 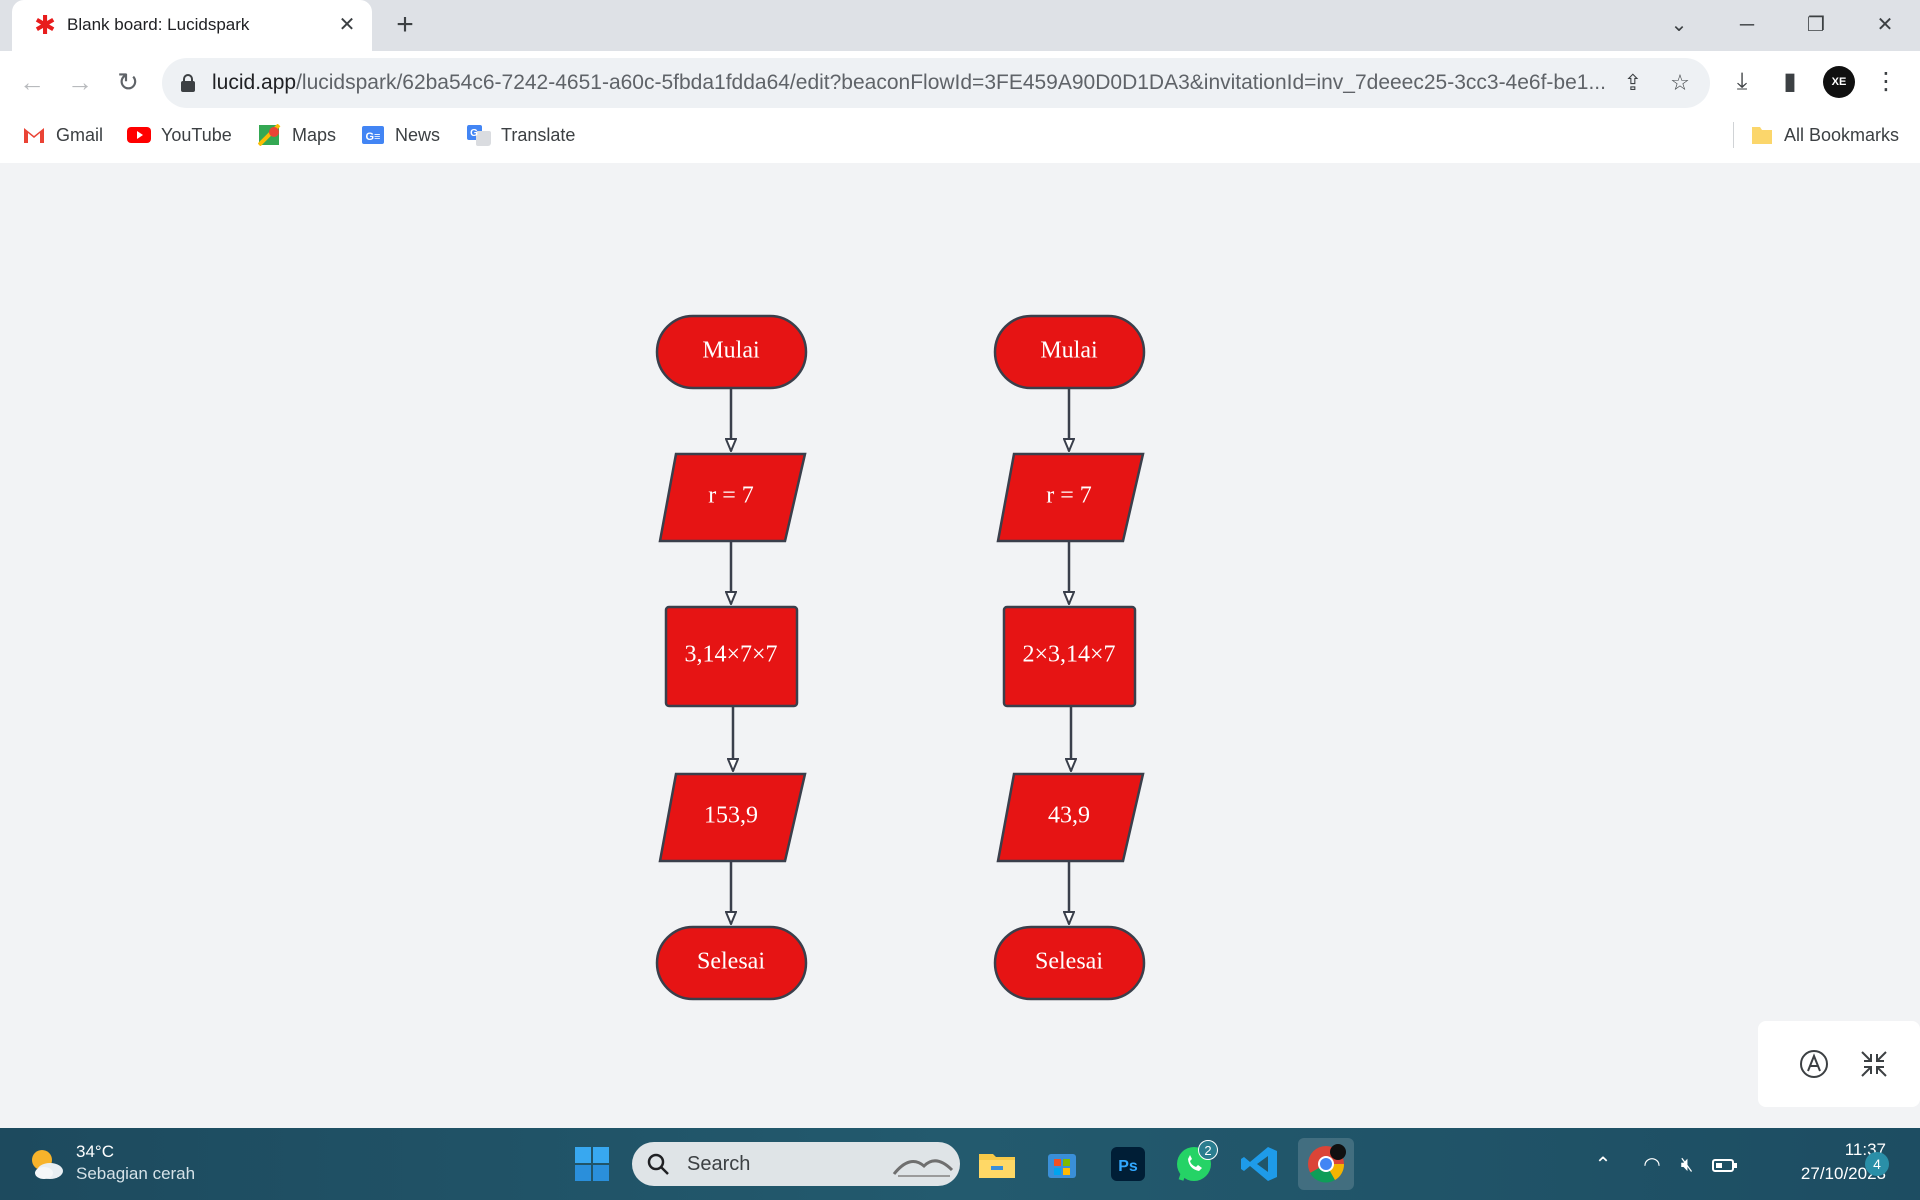 I want to click on folder-icon, so click(x=1762, y=135).